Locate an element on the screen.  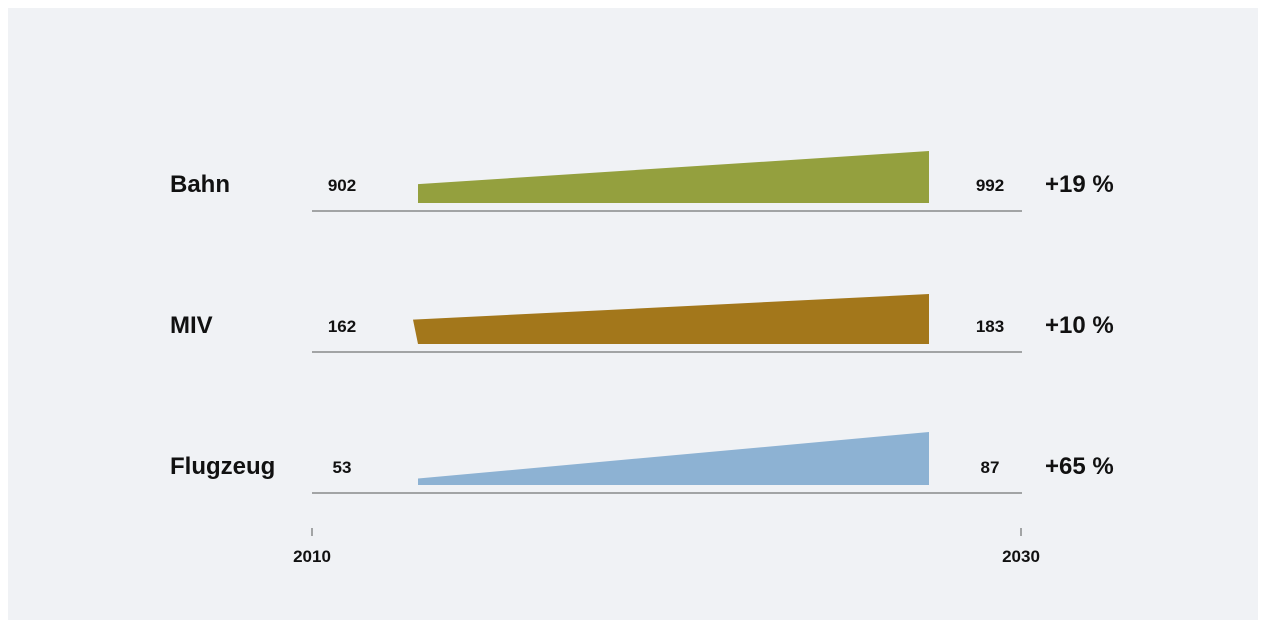
value-label-start: 162 is located at coordinates (342, 326).